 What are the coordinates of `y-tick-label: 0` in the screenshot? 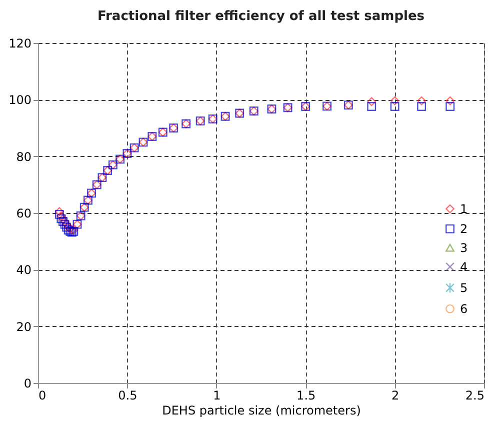 It's located at (28, 383).